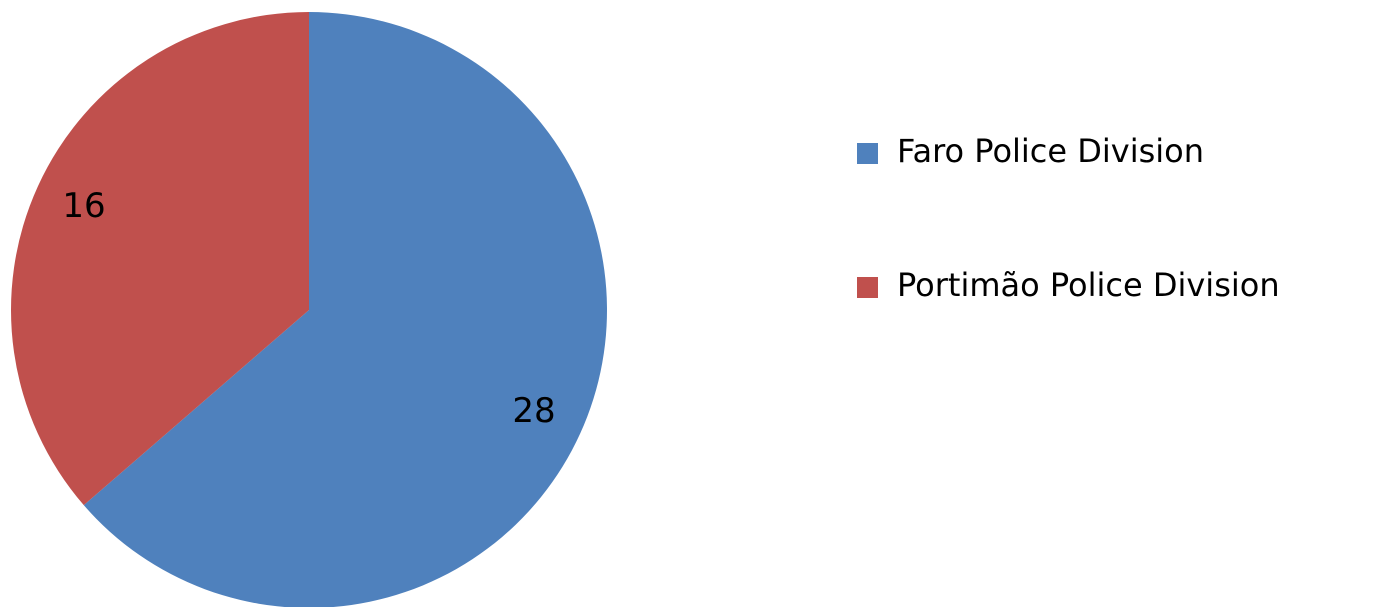 The height and width of the screenshot is (607, 1375). Describe the element at coordinates (1088, 285) in the screenshot. I see `legend-label: Portimão Police Division` at that location.